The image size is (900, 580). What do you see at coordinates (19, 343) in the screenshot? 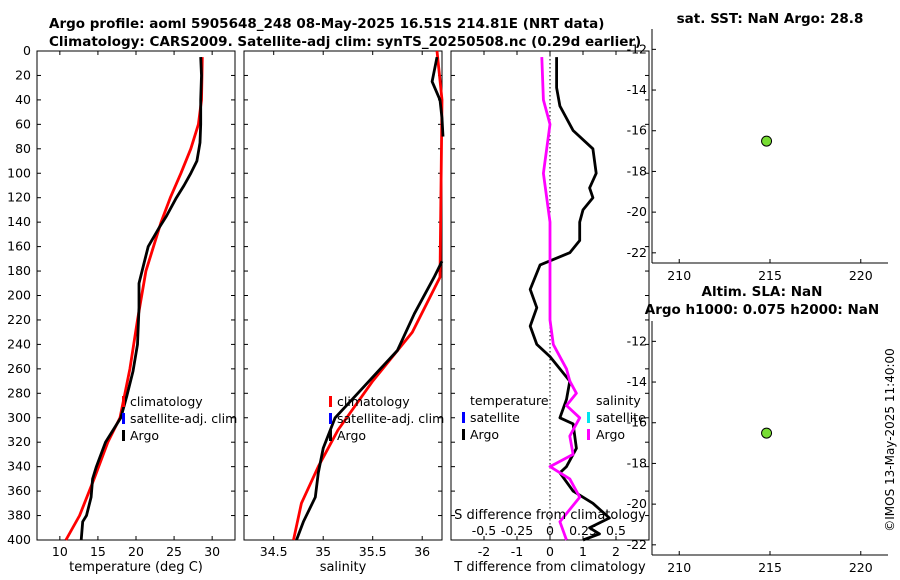
I see `depth-tick-label-12: 240` at bounding box center [19, 343].